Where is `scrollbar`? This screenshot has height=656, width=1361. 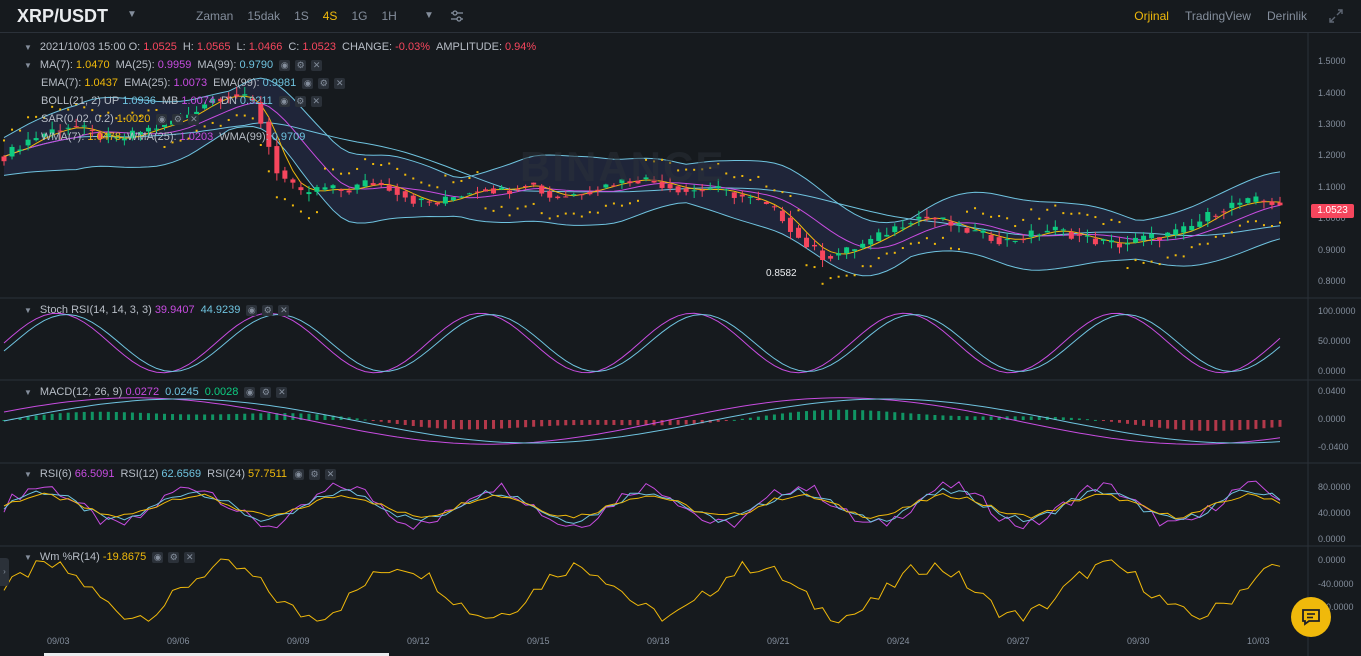 scrollbar is located at coordinates (216, 654).